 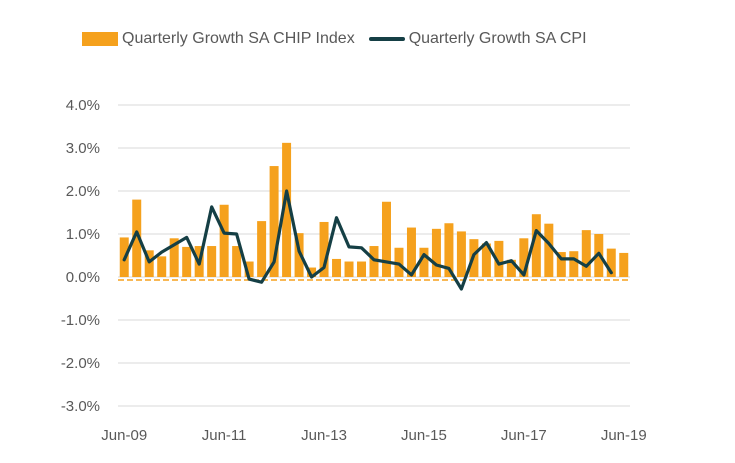 What do you see at coordinates (524, 435) in the screenshot?
I see `x-tick-label: Jun-17` at bounding box center [524, 435].